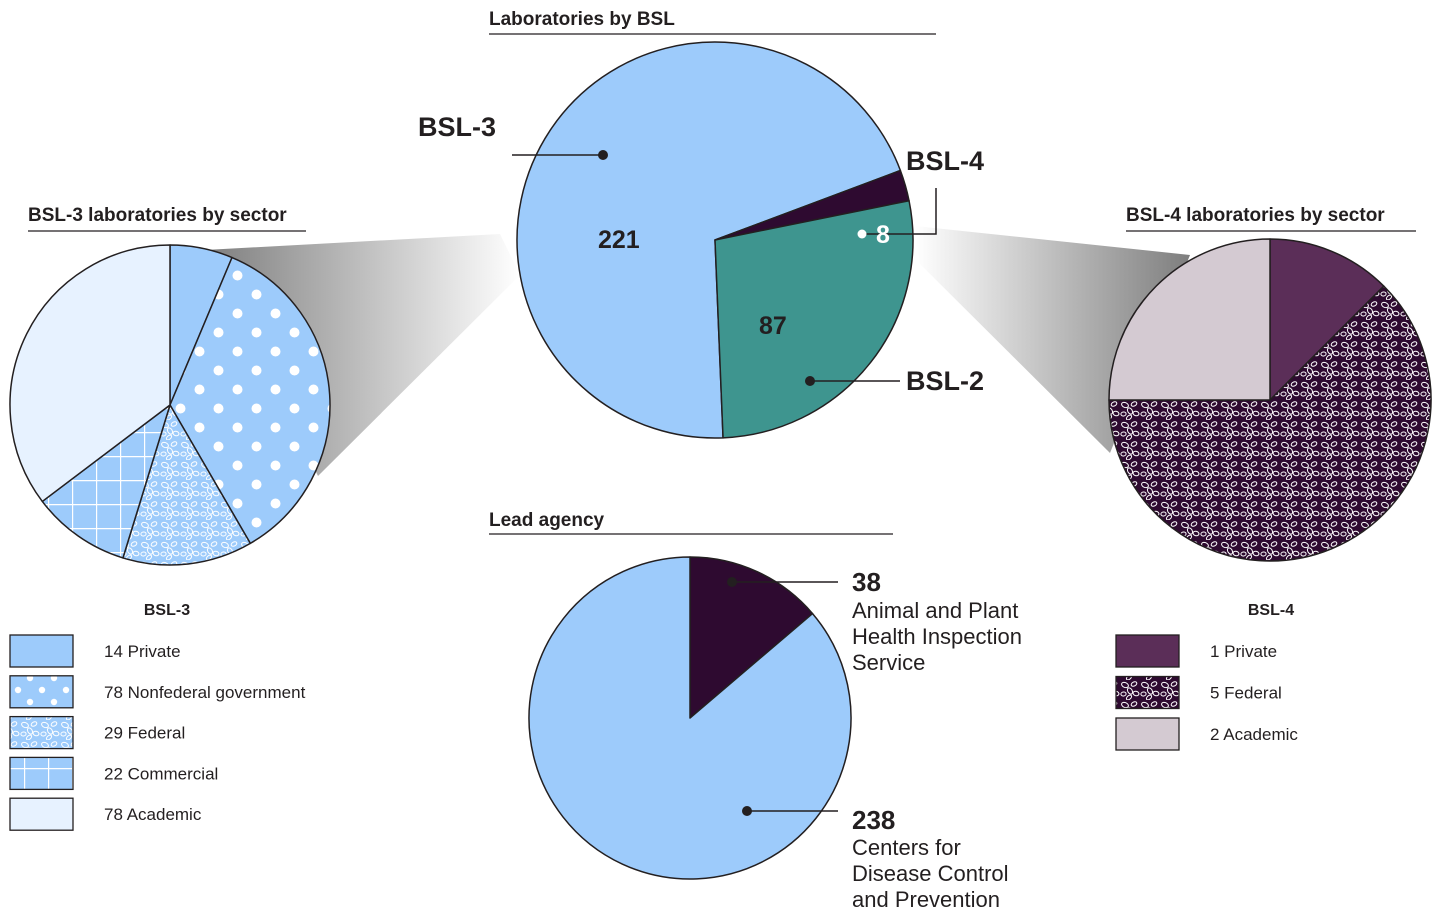 This screenshot has width=1439, height=912. Describe the element at coordinates (106, 481) in the screenshot. I see `bsl3-slice-commercial` at that location.